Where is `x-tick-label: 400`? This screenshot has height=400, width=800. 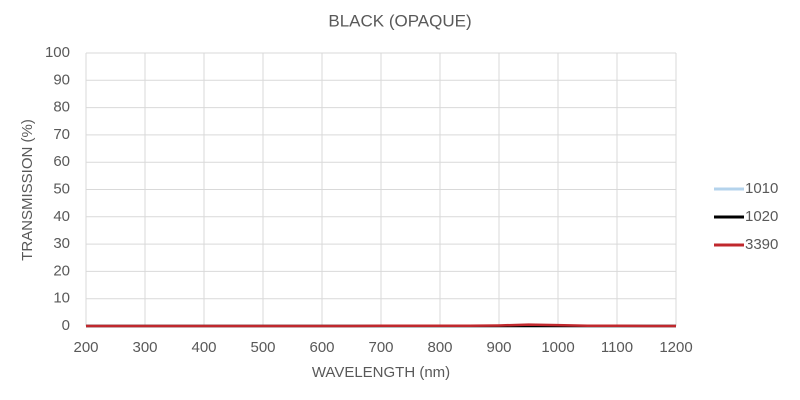 x-tick-label: 400 is located at coordinates (203, 347).